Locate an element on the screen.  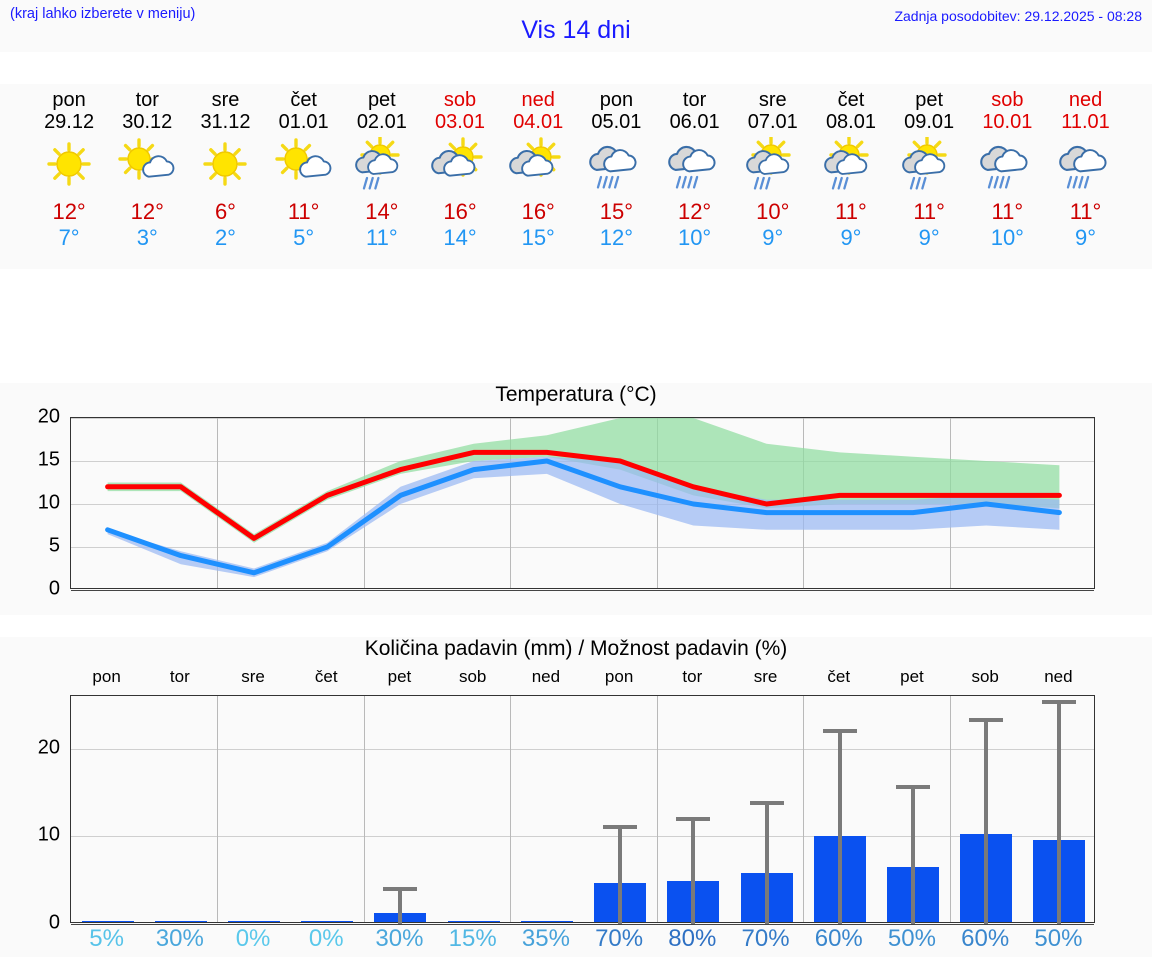
precipitation-day-label: sre is located at coordinates (765, 676).